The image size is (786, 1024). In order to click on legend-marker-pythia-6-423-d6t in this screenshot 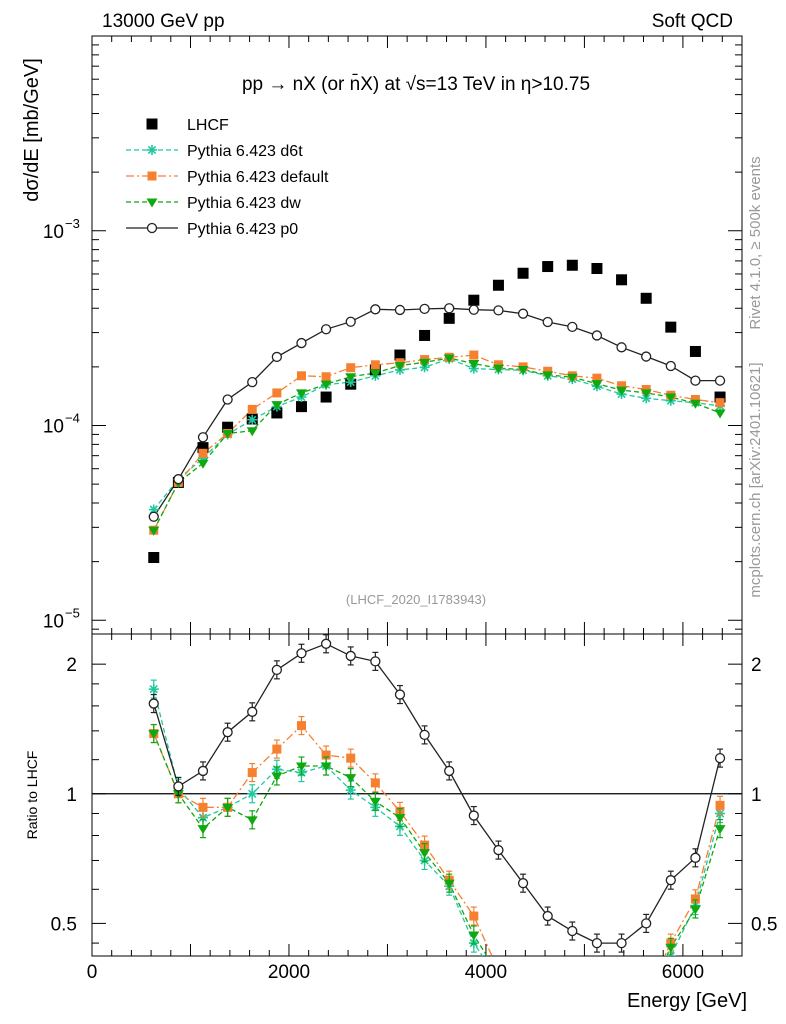, I will do `click(152, 150)`.